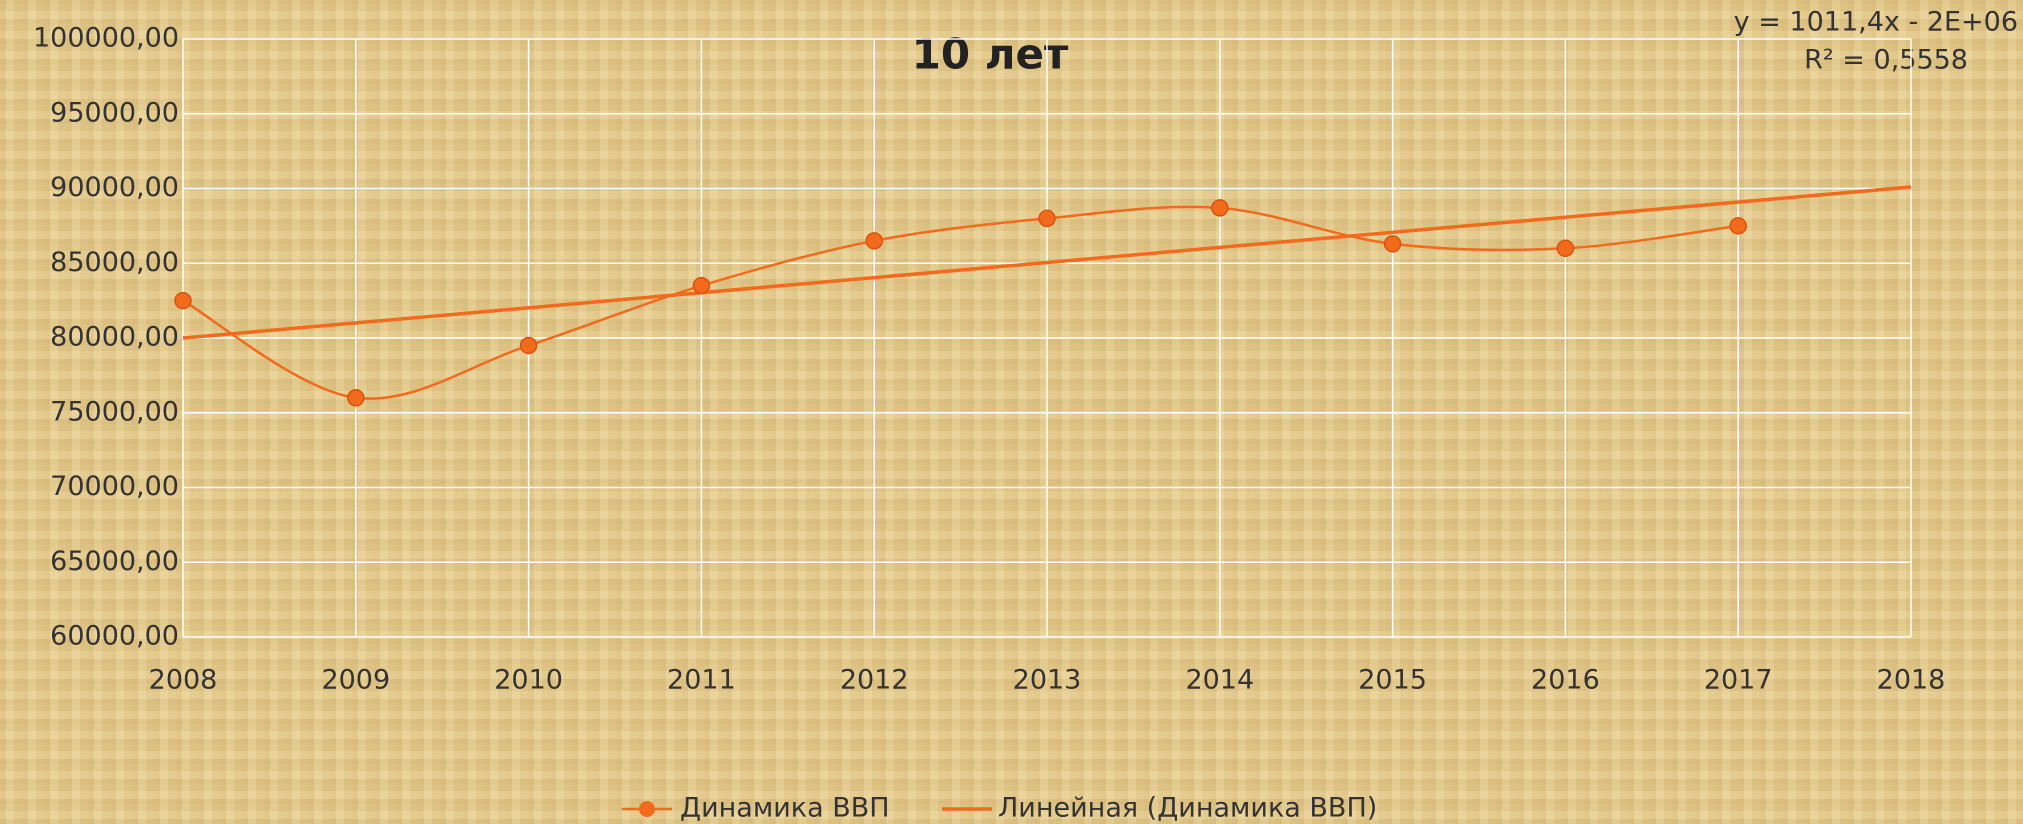  What do you see at coordinates (114, 337) in the screenshot?
I see `y-tick-label: 80000,00` at bounding box center [114, 337].